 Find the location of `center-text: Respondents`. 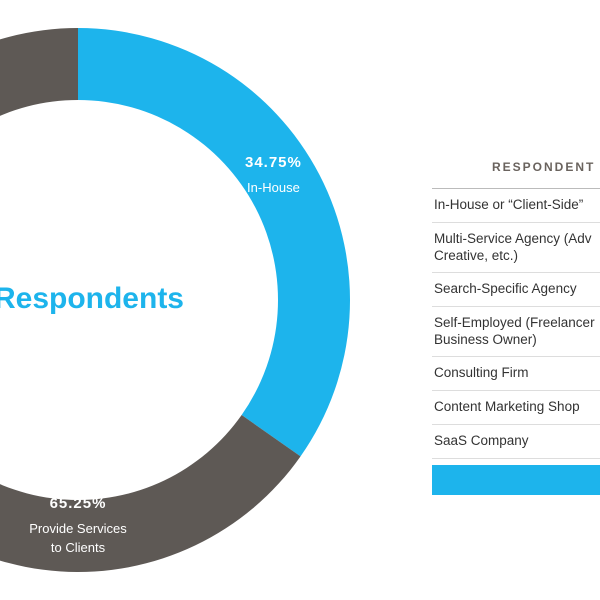

center-text: Respondents is located at coordinates (92, 298).